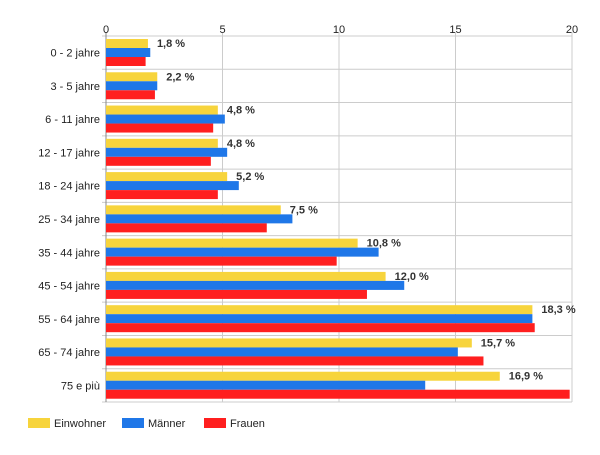  Describe the element at coordinates (69, 320) in the screenshot. I see `category-label: 55 - 64 jahre` at that location.